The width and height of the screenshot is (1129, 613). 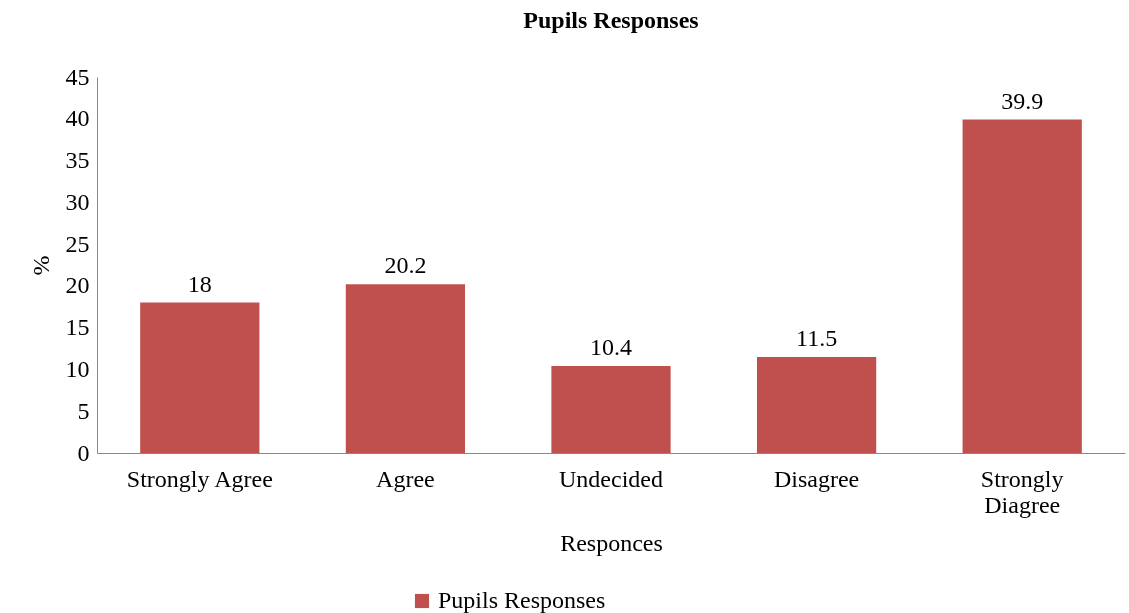 I want to click on legend-label: Pupils Responses, so click(x=522, y=600).